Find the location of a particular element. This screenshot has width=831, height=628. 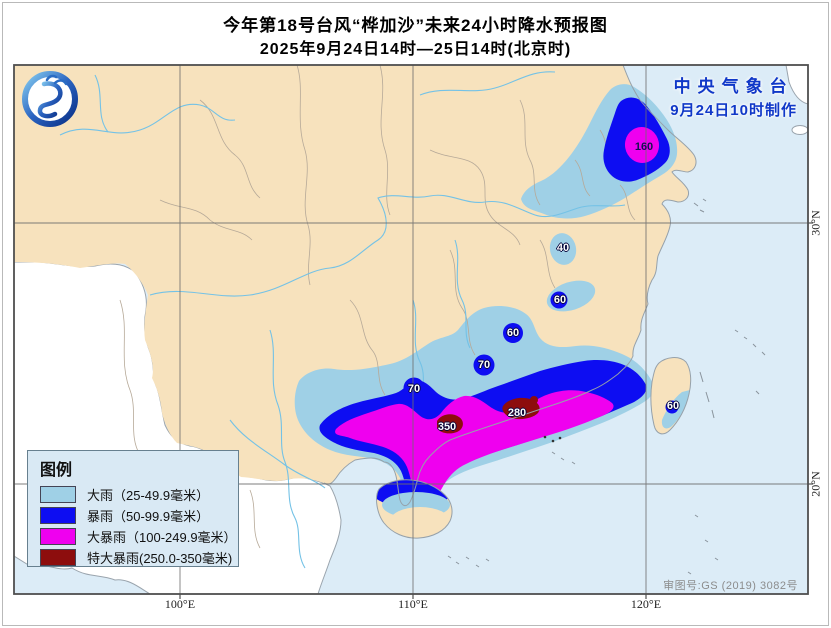

legend-row: 大暴雨（100-249.9毫米） is located at coordinates (139, 536).